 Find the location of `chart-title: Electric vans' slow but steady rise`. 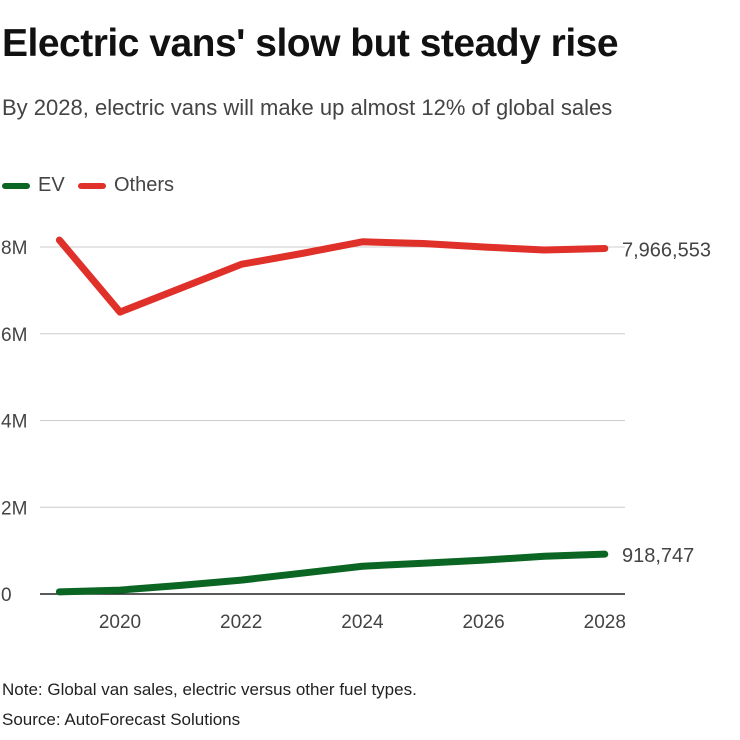

chart-title: Electric vans' slow but steady rise is located at coordinates (310, 43).